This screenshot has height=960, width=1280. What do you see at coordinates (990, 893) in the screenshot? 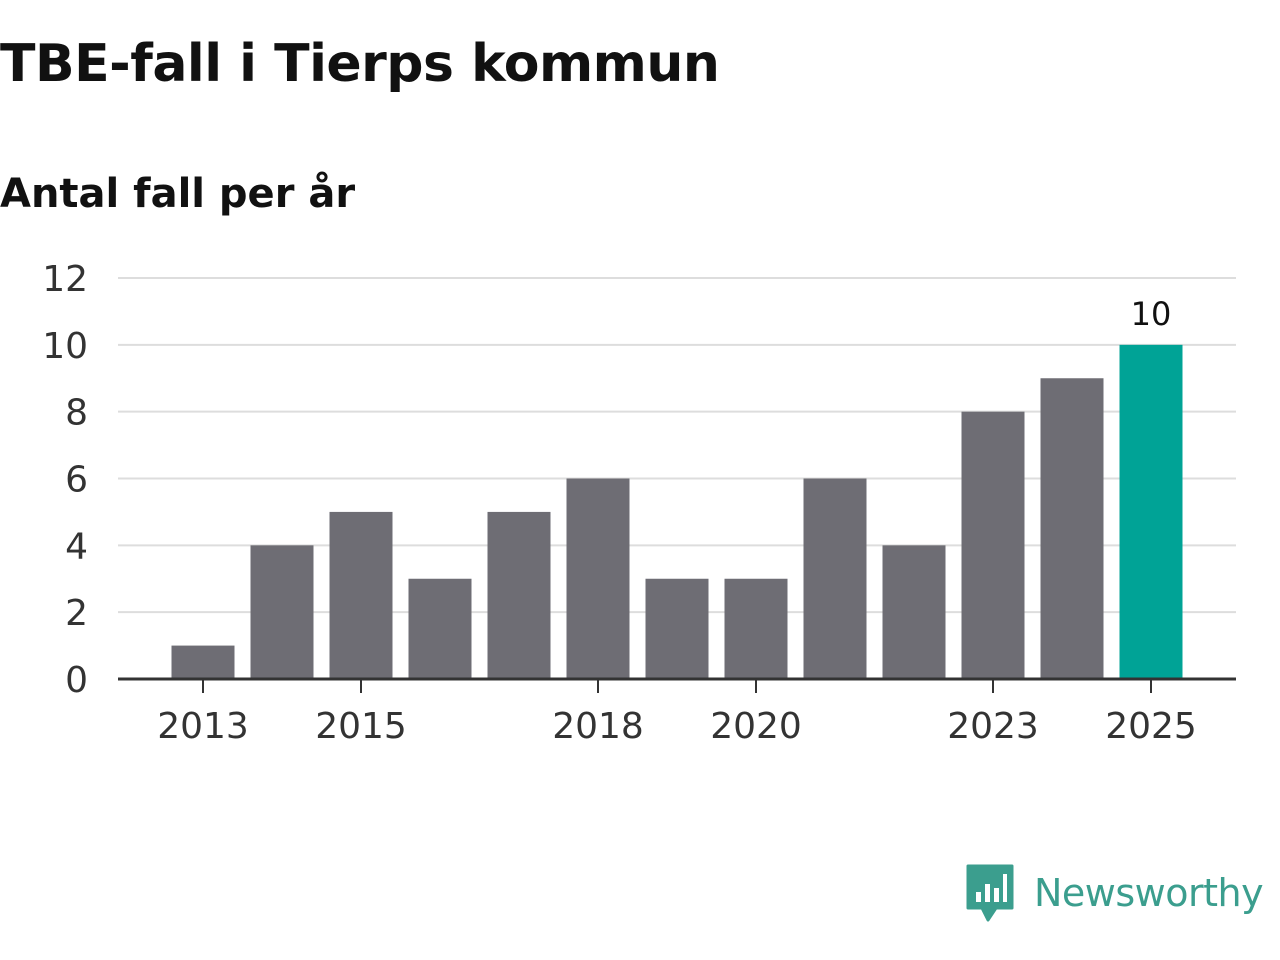
I see `newsworthy-logo-icon` at bounding box center [990, 893].